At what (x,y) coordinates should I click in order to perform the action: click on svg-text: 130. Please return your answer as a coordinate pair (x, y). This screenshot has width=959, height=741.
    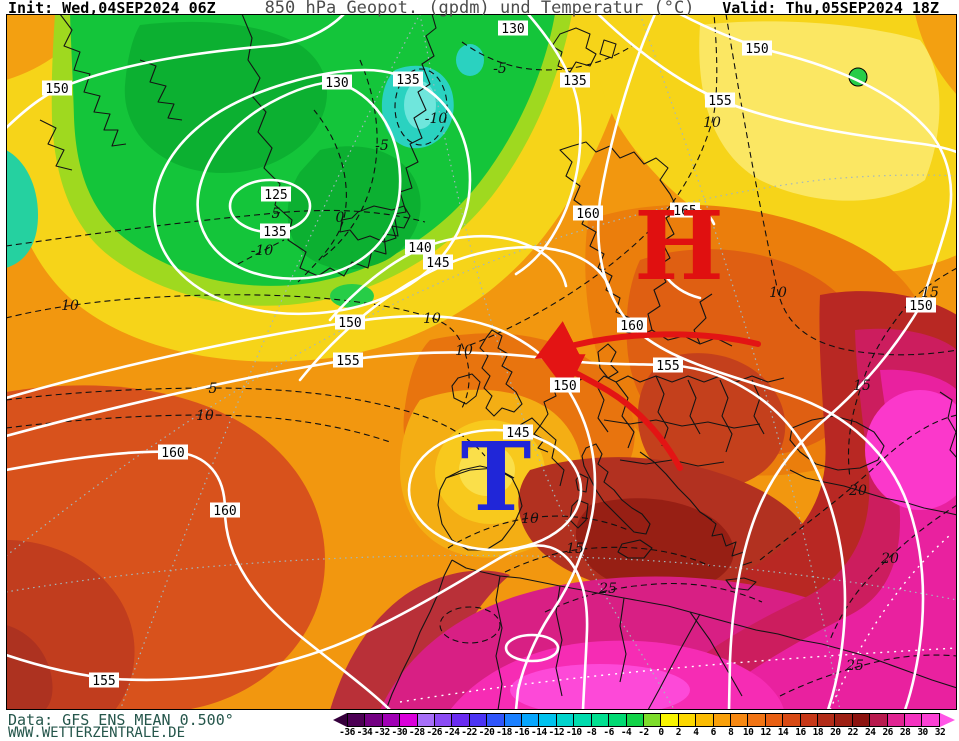
    Looking at the image, I should click on (512, 29).